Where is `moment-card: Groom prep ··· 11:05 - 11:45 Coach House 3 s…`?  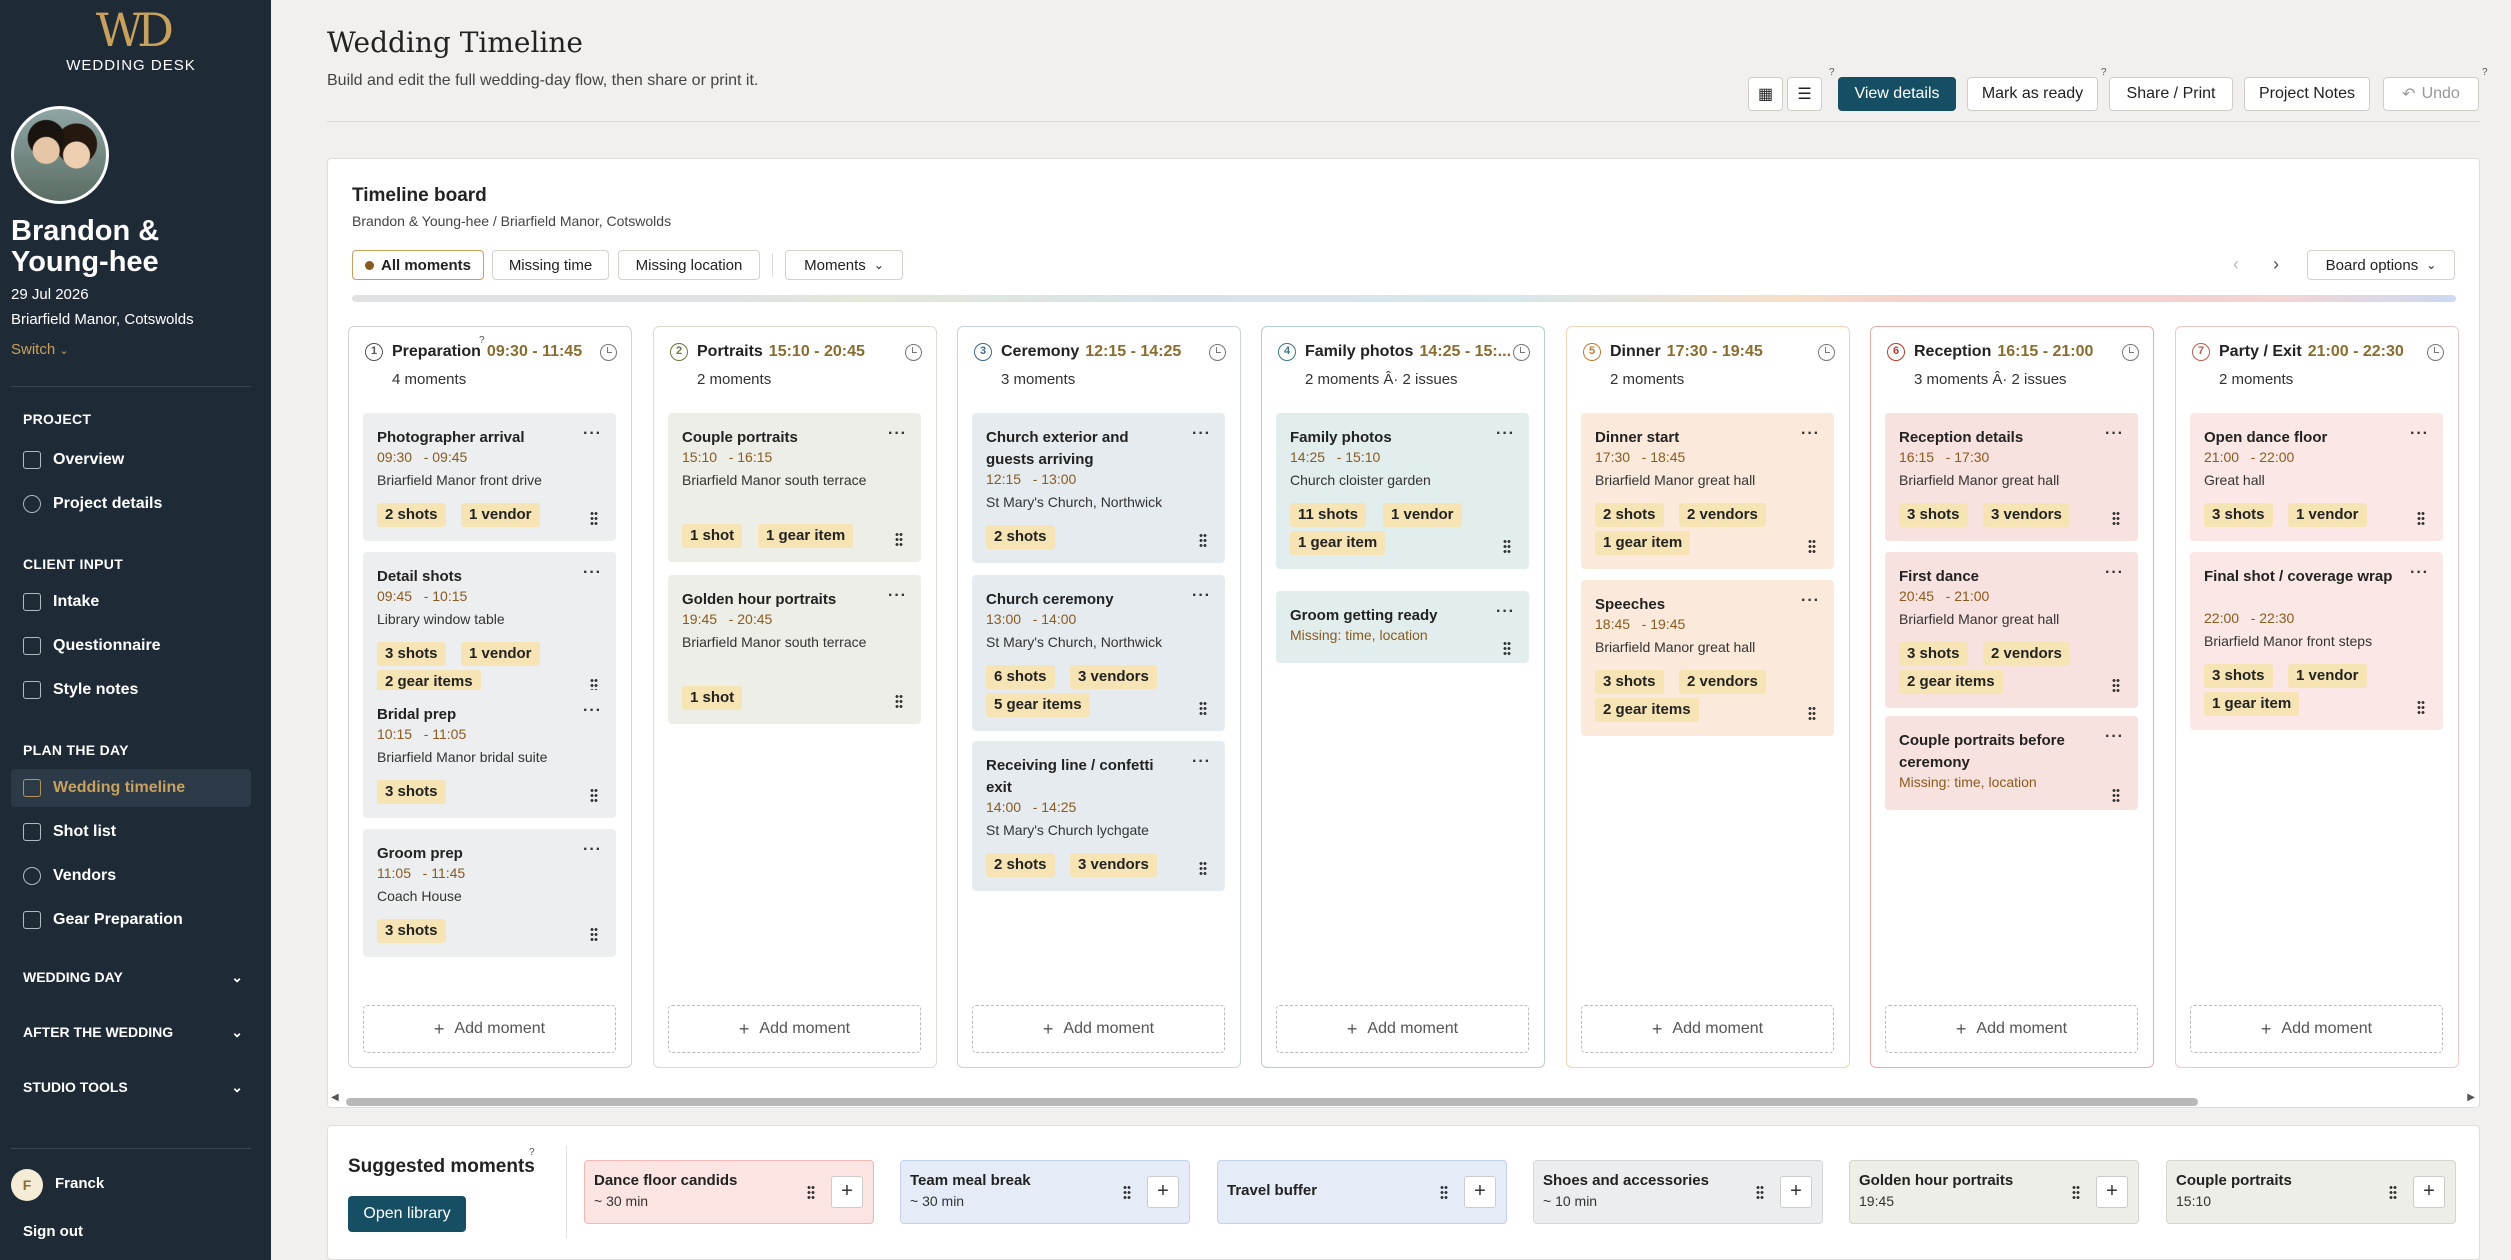 moment-card: Groom prep ··· 11:05 - 11:45 Coach House 3 s… is located at coordinates (489, 893).